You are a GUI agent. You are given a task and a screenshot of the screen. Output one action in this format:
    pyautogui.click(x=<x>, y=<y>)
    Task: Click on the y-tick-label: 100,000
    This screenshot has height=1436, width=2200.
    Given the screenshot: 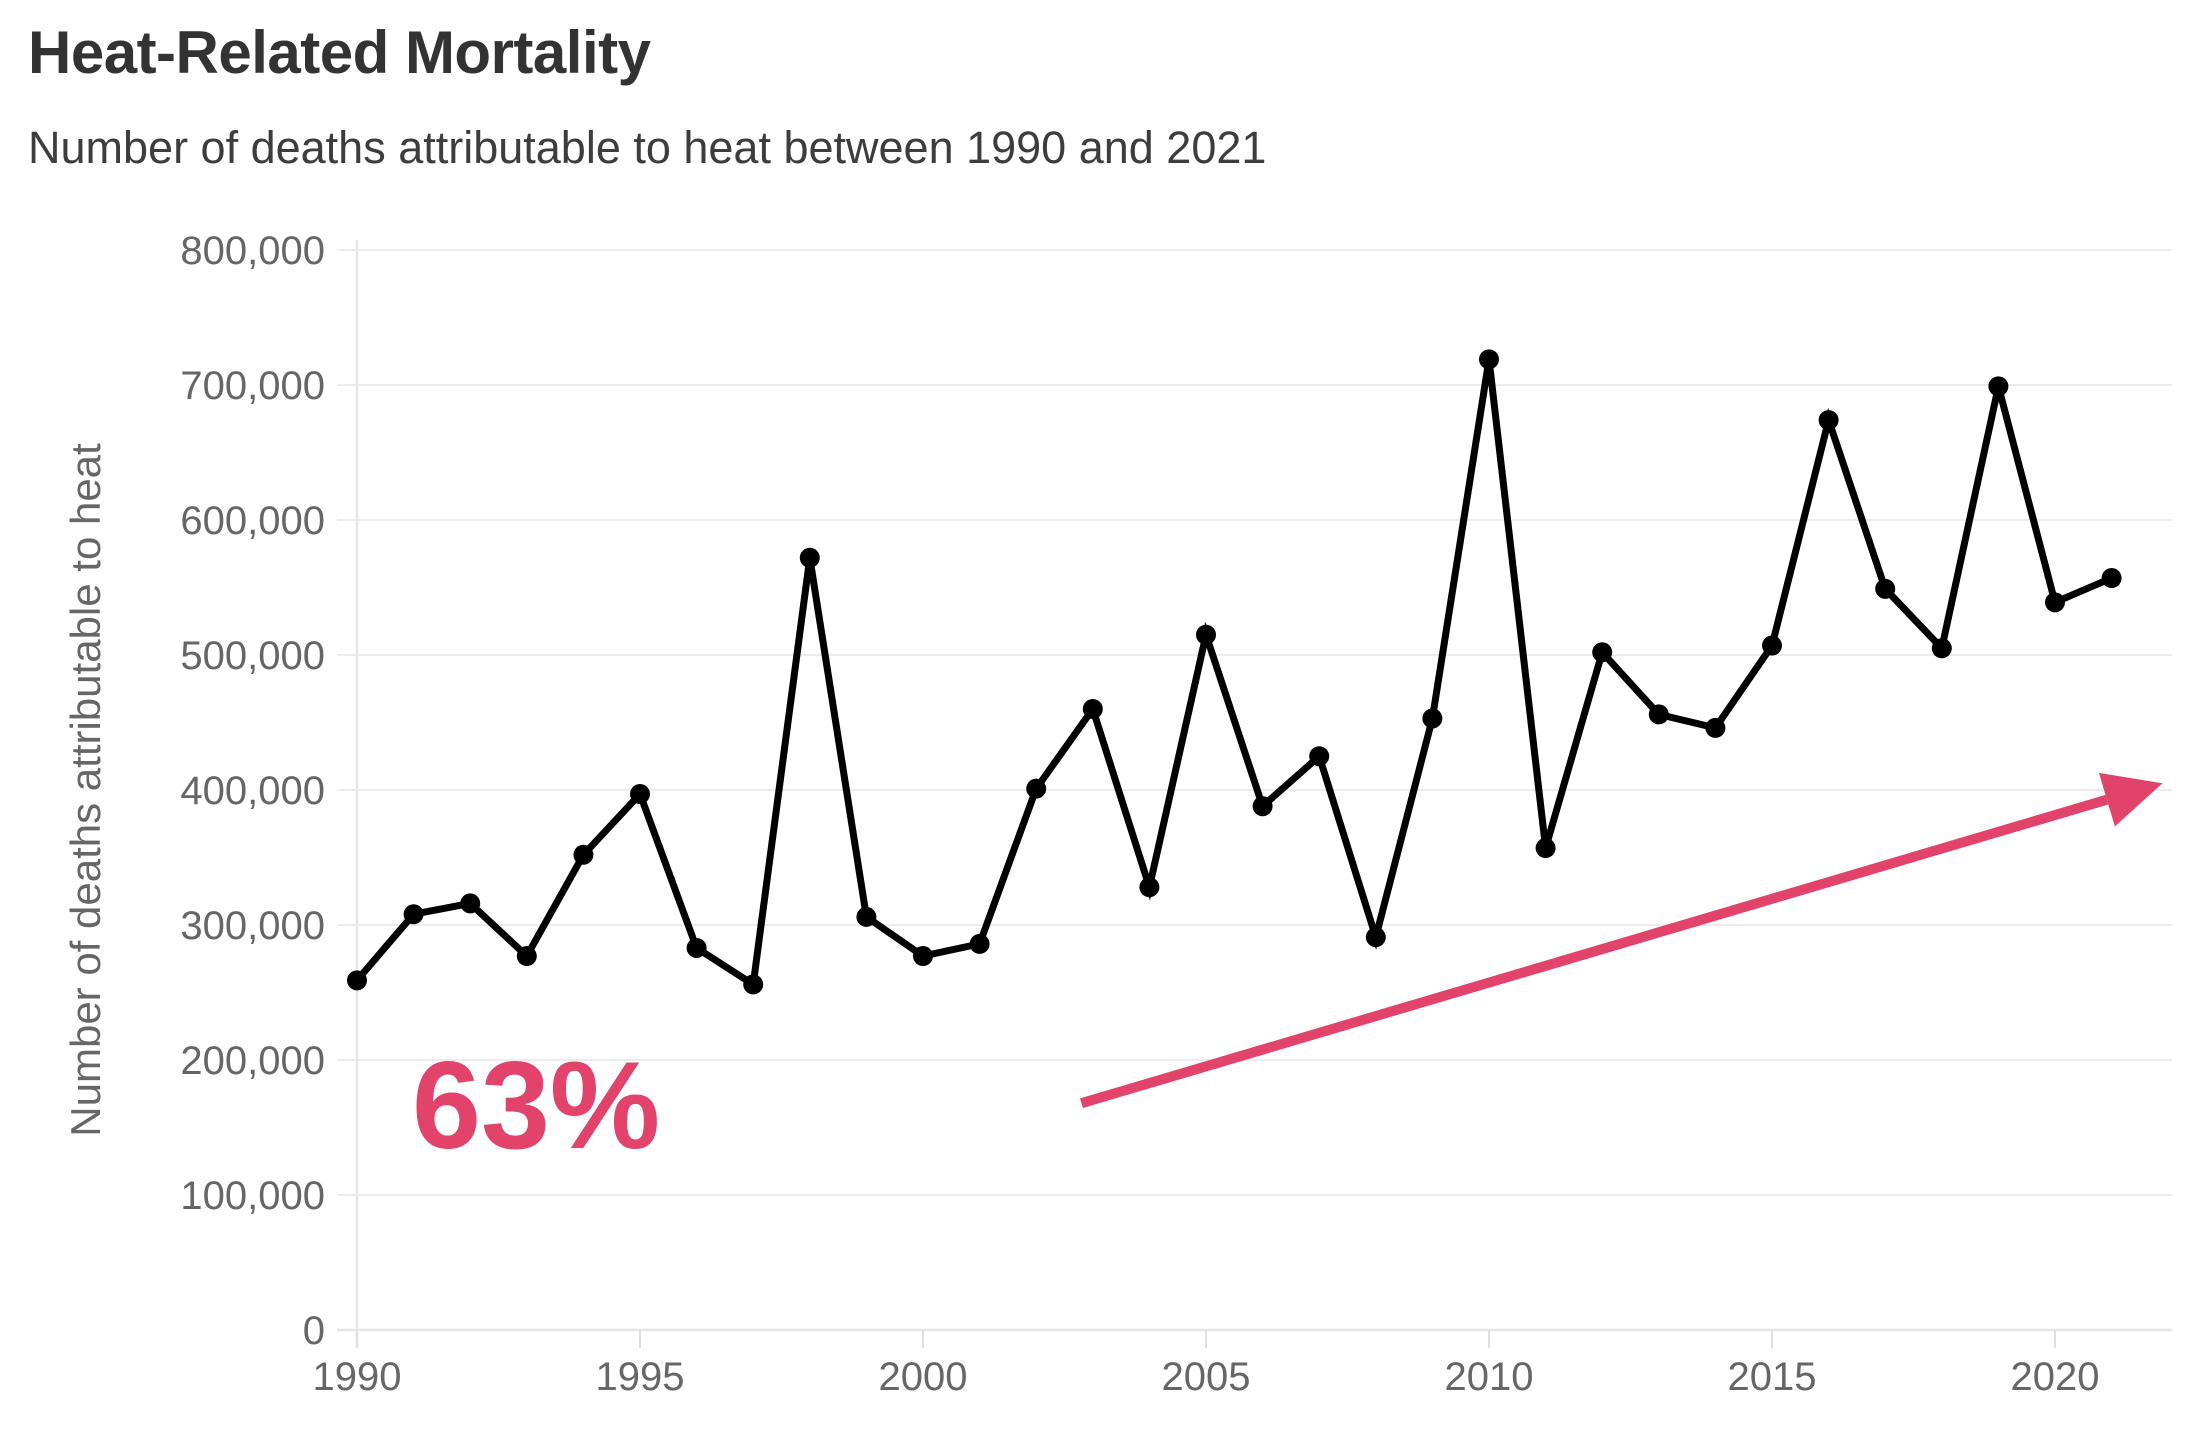 What is the action you would take?
    pyautogui.click(x=252, y=1196)
    